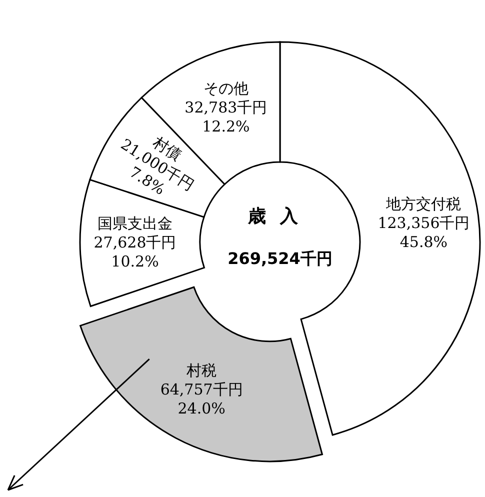 The width and height of the screenshot is (485, 497). Describe the element at coordinates (135, 223) in the screenshot. I see `slice-label: 国県支出金` at that location.